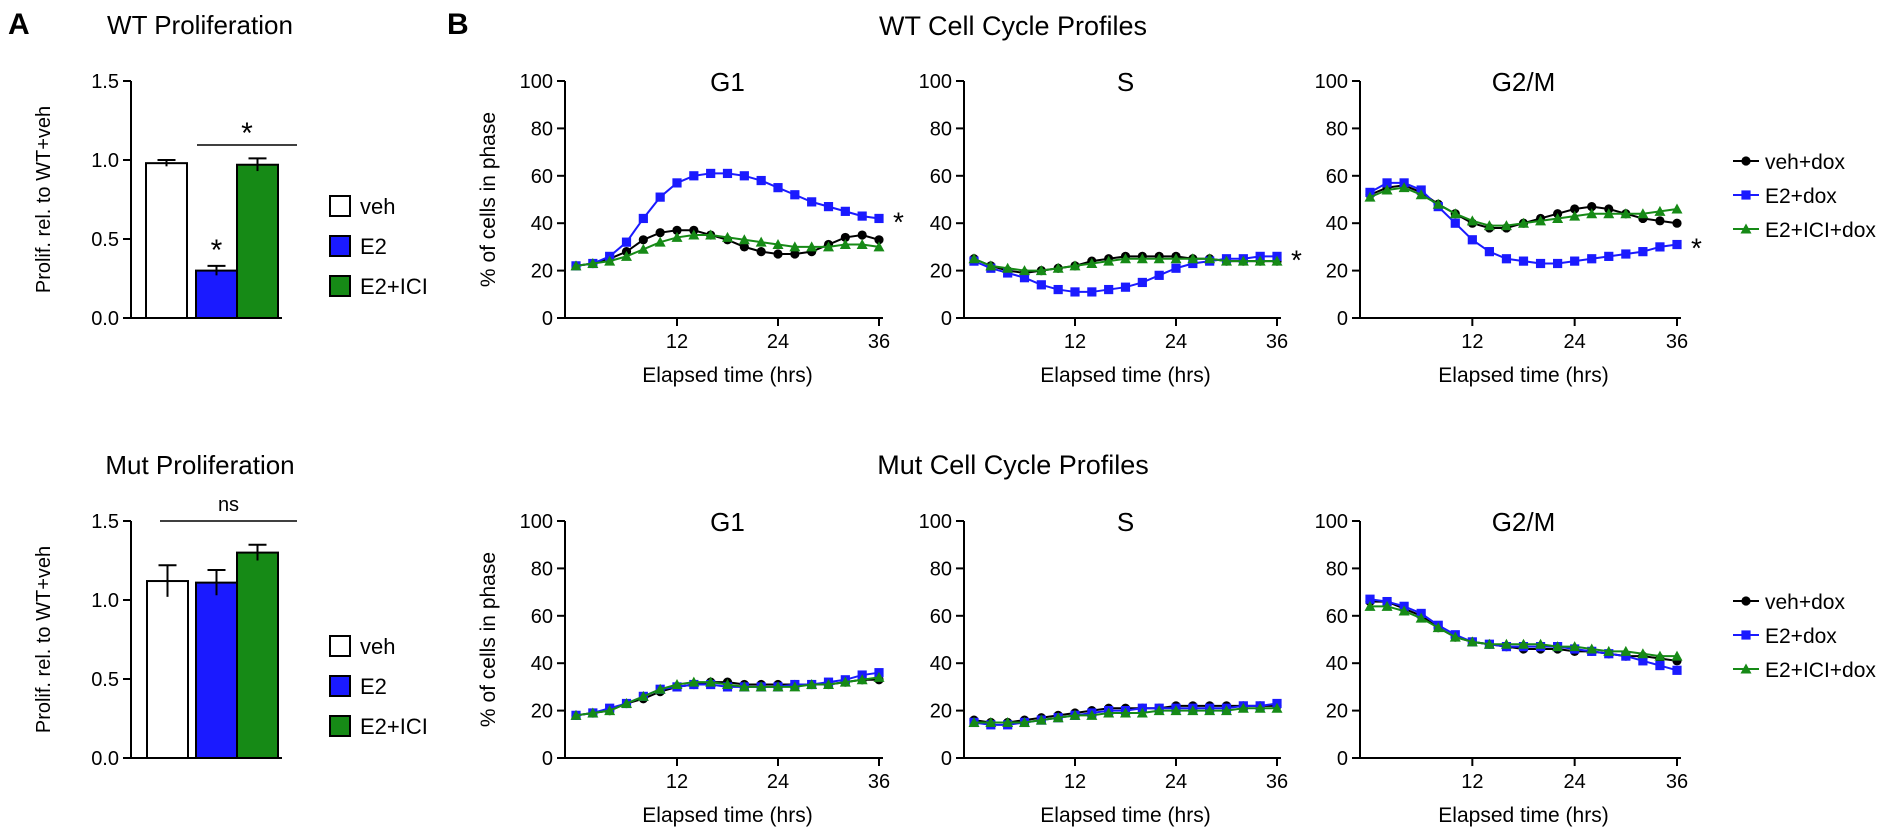  Describe the element at coordinates (1523, 815) in the screenshot. I see `x-axis-label: Elapsed time (hrs)` at that location.